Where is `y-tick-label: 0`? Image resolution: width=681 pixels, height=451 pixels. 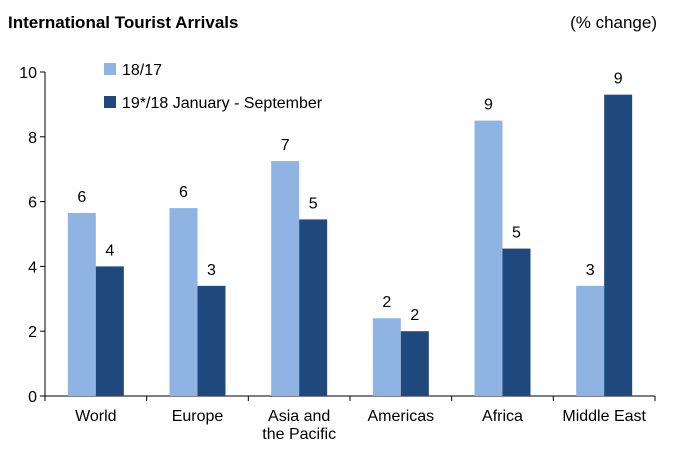
y-tick-label: 0 is located at coordinates (32, 397).